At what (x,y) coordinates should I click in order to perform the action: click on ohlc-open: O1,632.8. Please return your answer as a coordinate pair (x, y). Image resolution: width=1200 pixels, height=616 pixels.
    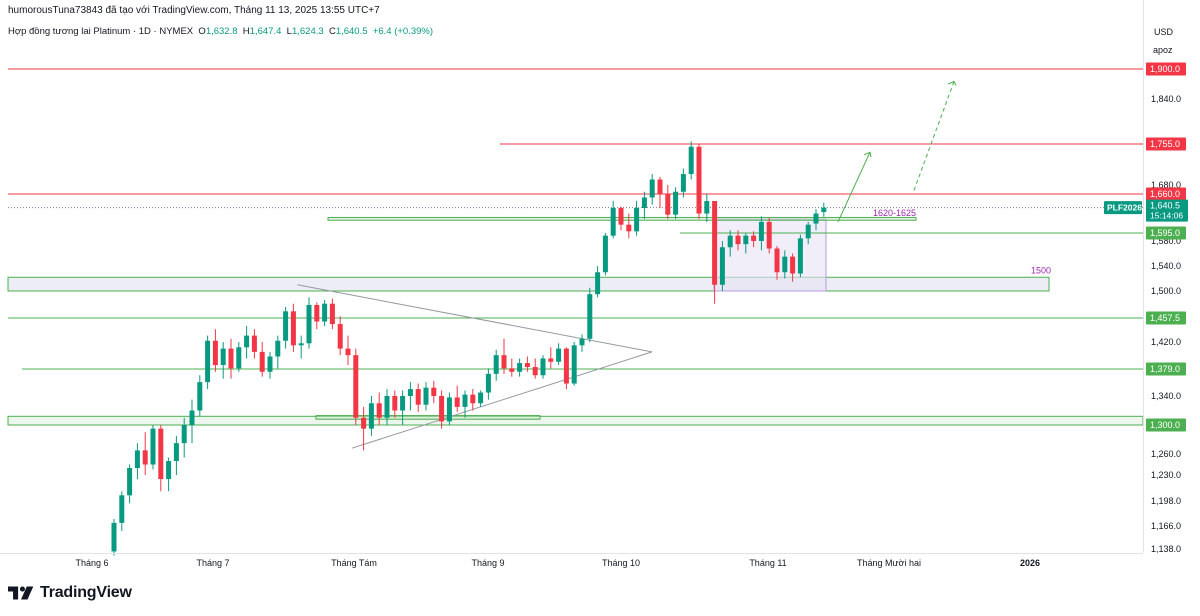
    Looking at the image, I should click on (218, 31).